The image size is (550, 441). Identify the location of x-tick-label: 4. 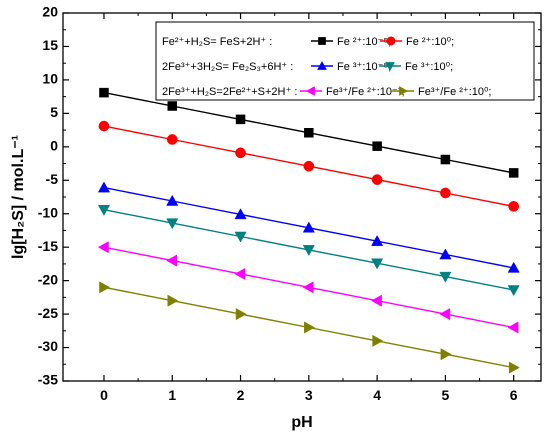
(377, 395).